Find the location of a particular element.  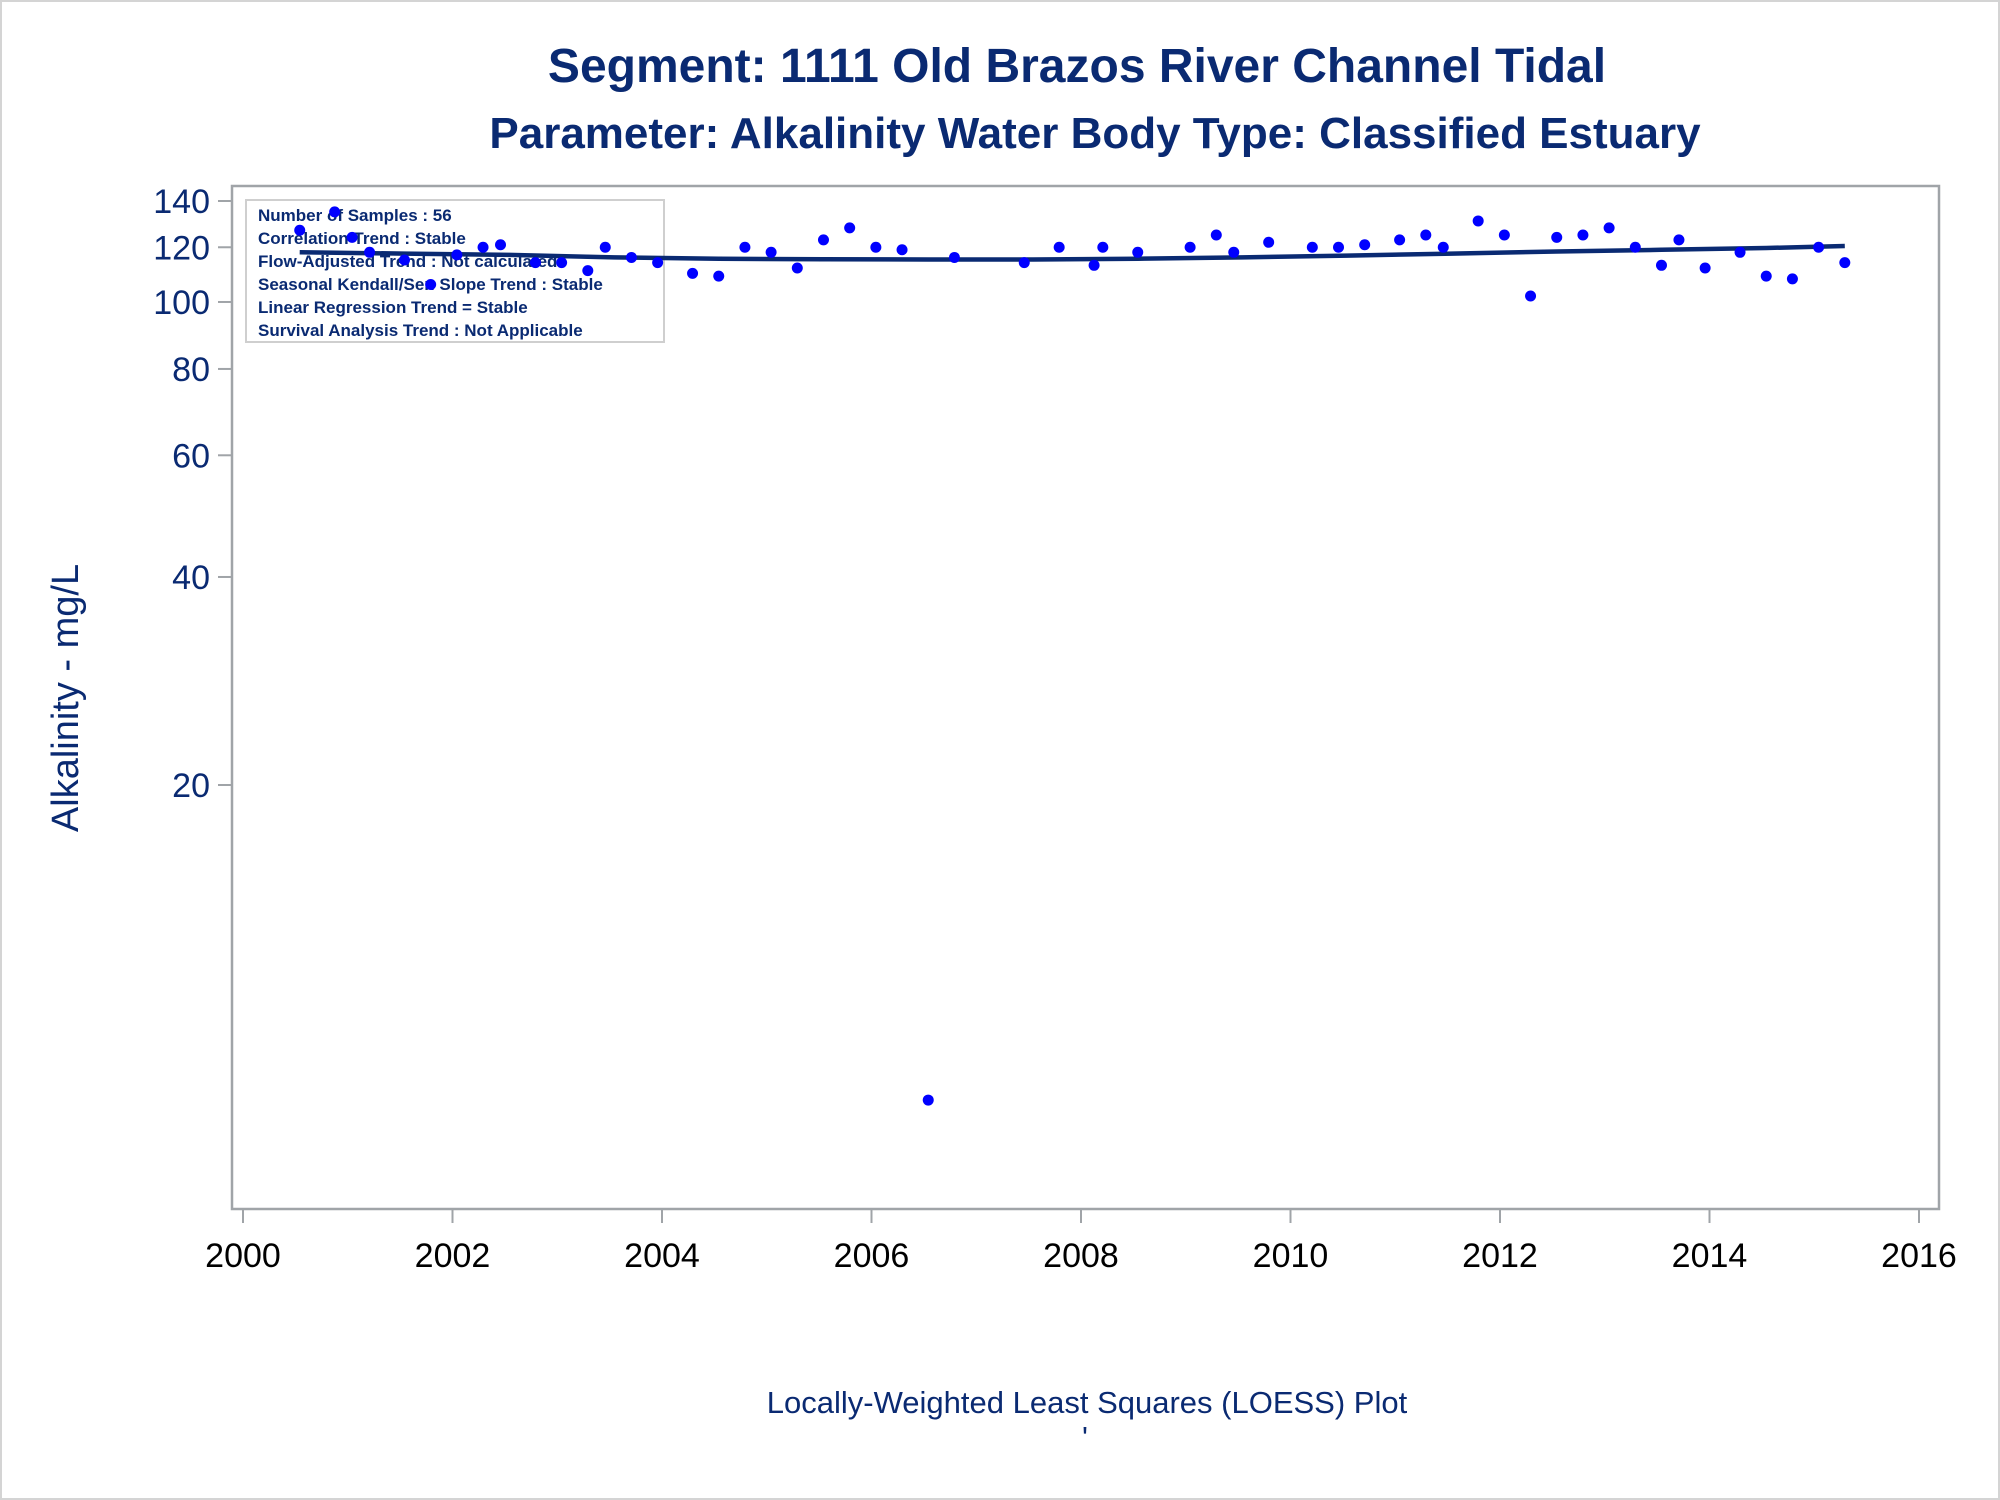

x-tick-label: 2006 is located at coordinates (872, 1256).